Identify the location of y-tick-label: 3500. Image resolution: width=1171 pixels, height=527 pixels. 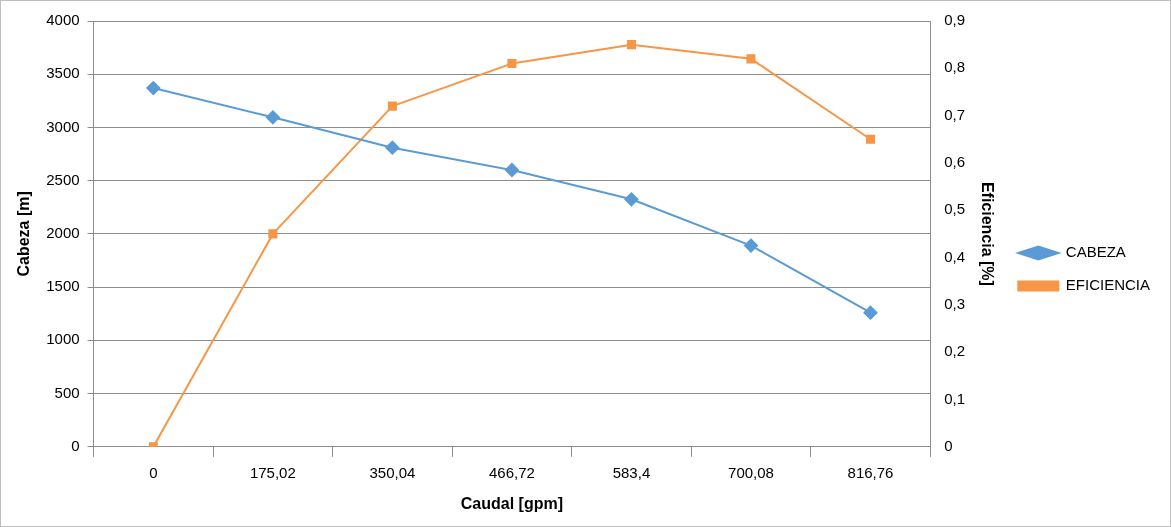
(63, 73).